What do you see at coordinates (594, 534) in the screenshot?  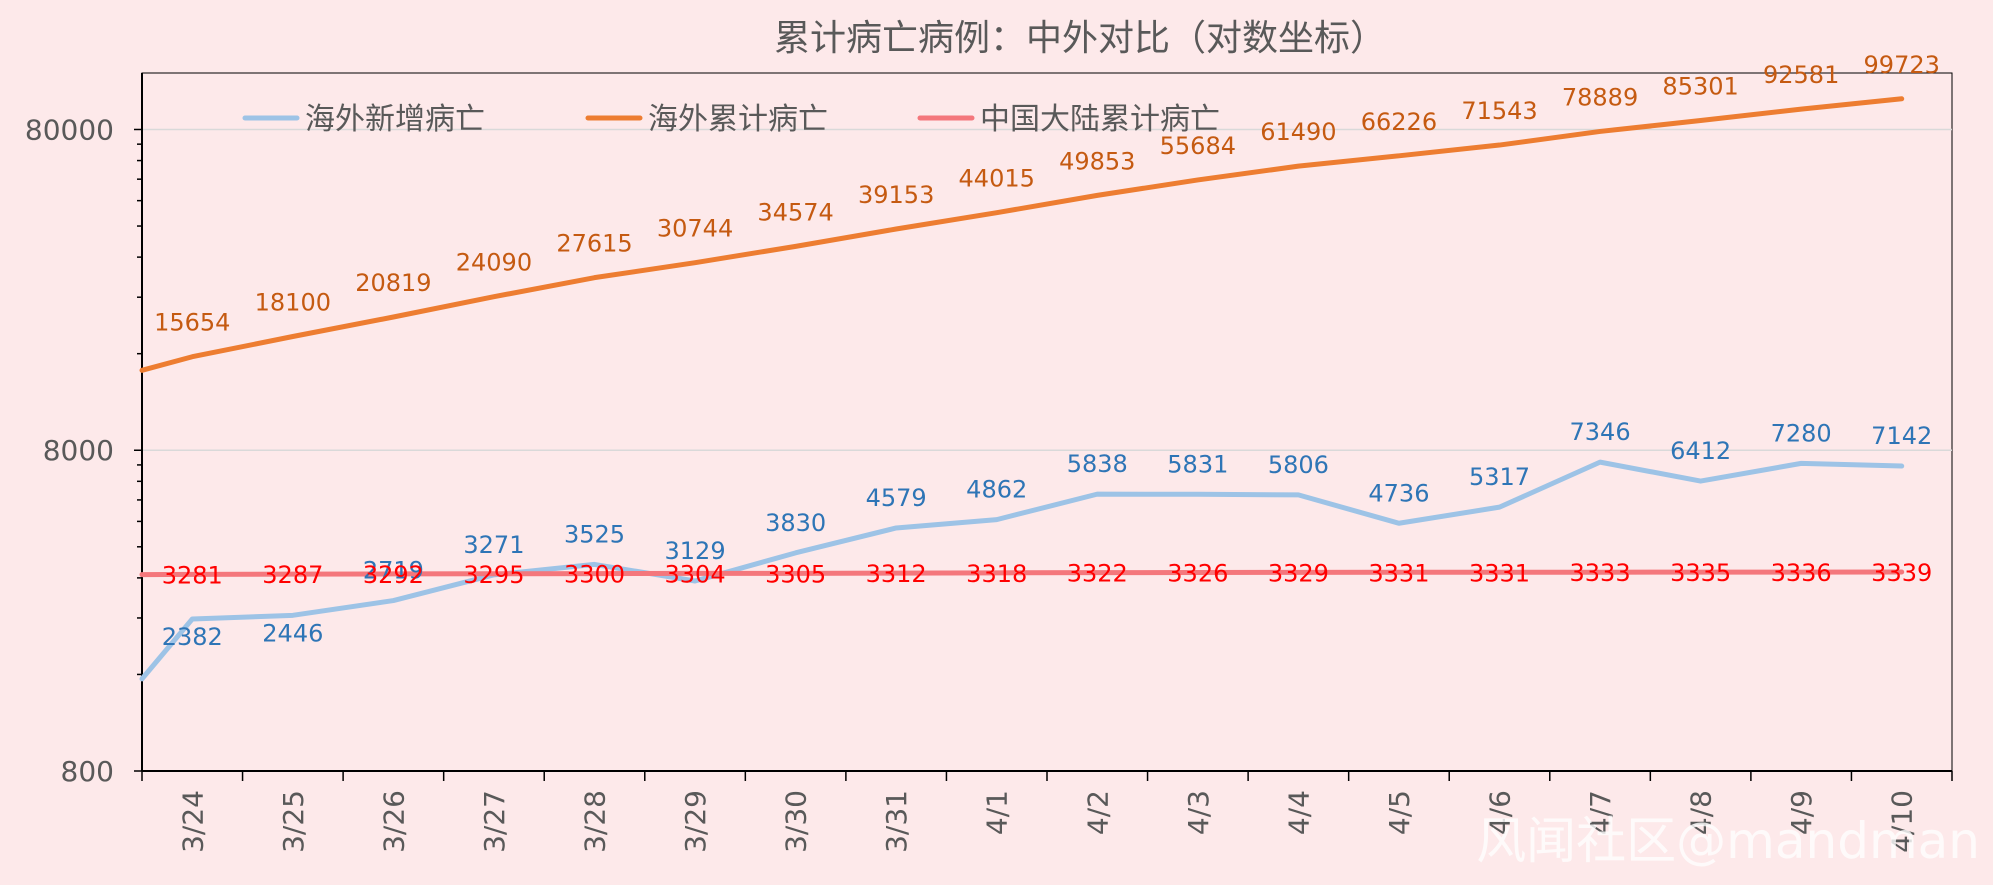 I see `label-overseas-new-deaths: 3525` at bounding box center [594, 534].